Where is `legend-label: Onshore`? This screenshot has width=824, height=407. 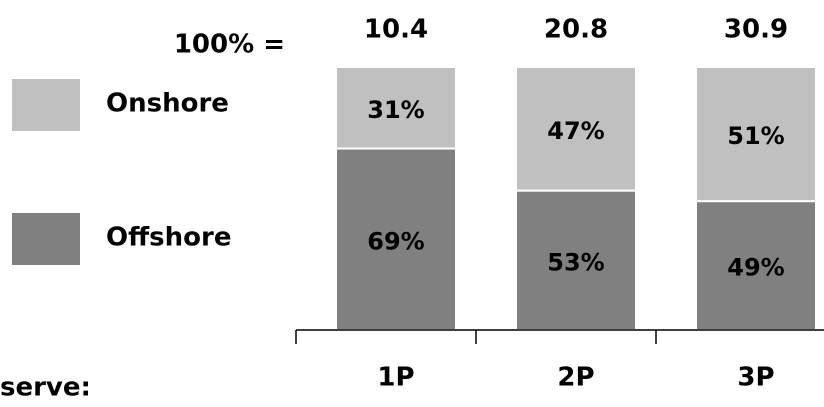
legend-label: Onshore is located at coordinates (167, 104).